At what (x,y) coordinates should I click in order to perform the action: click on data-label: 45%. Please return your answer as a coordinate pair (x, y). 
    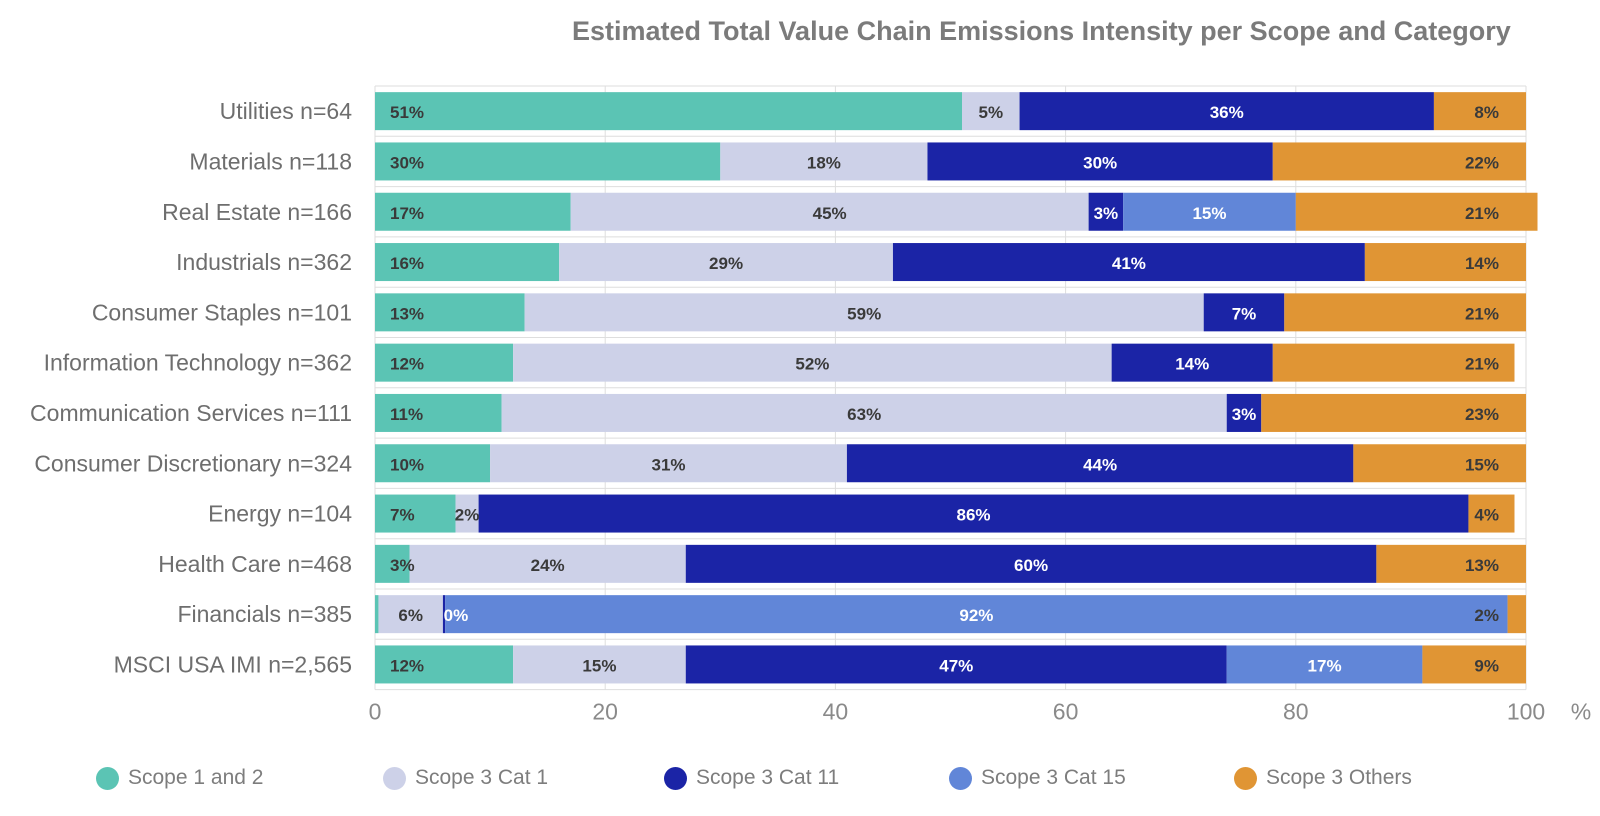
    Looking at the image, I should click on (830, 213).